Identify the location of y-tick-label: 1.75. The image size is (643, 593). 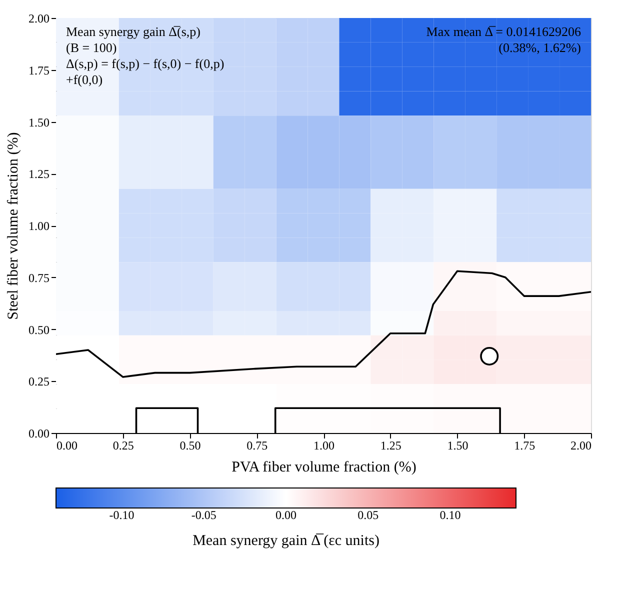
(39, 70).